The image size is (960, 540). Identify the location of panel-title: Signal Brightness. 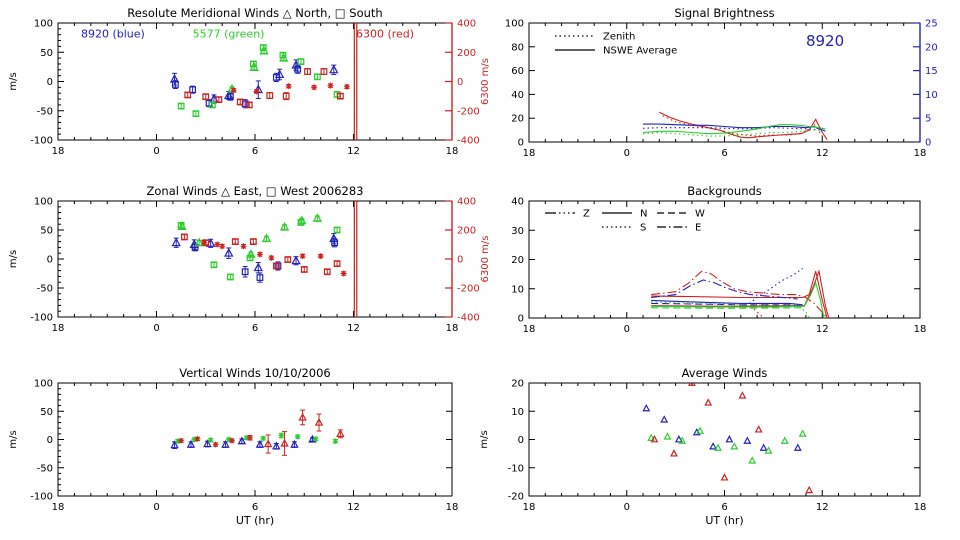
(724, 13).